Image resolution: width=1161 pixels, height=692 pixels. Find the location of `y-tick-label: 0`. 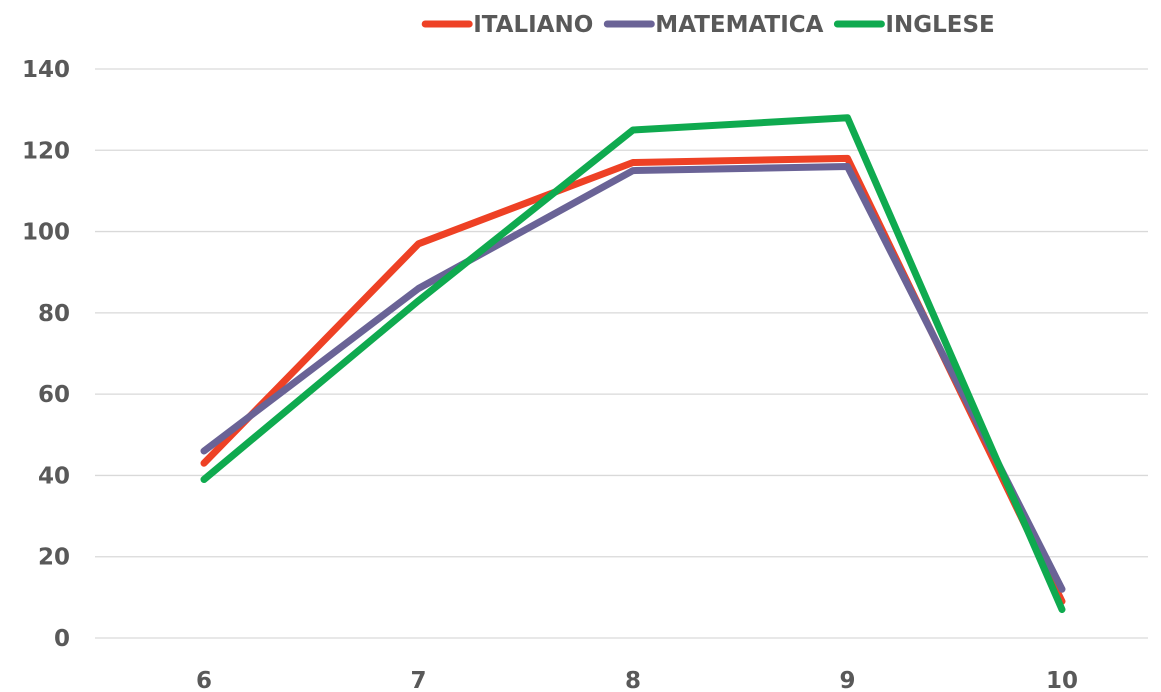

y-tick-label: 0 is located at coordinates (62, 639).